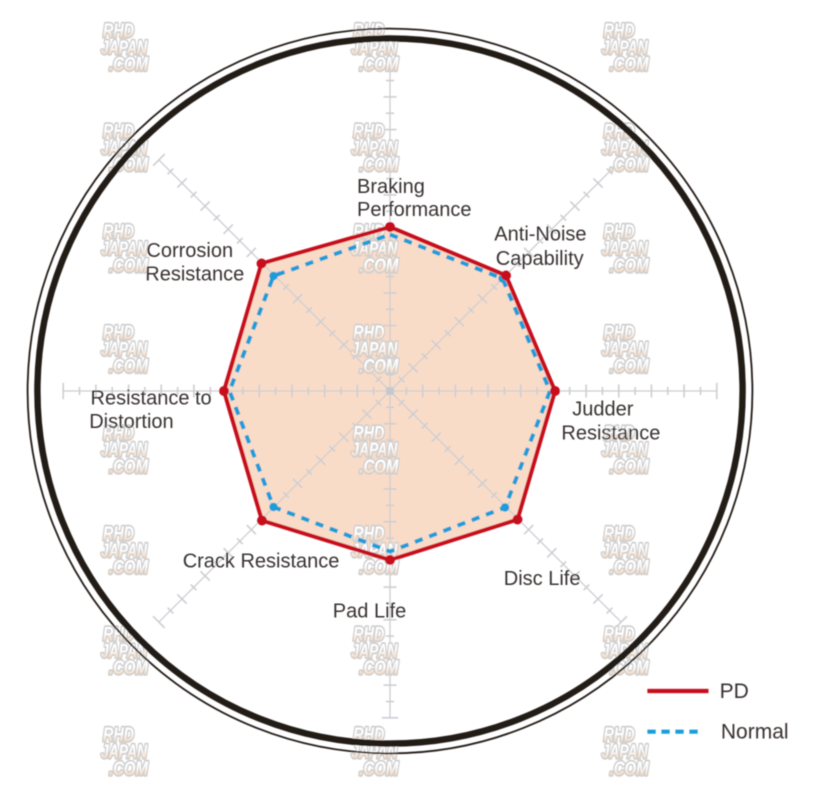 Image resolution: width=822 pixels, height=786 pixels. What do you see at coordinates (734, 691) in the screenshot?
I see `svg-text: PD` at bounding box center [734, 691].